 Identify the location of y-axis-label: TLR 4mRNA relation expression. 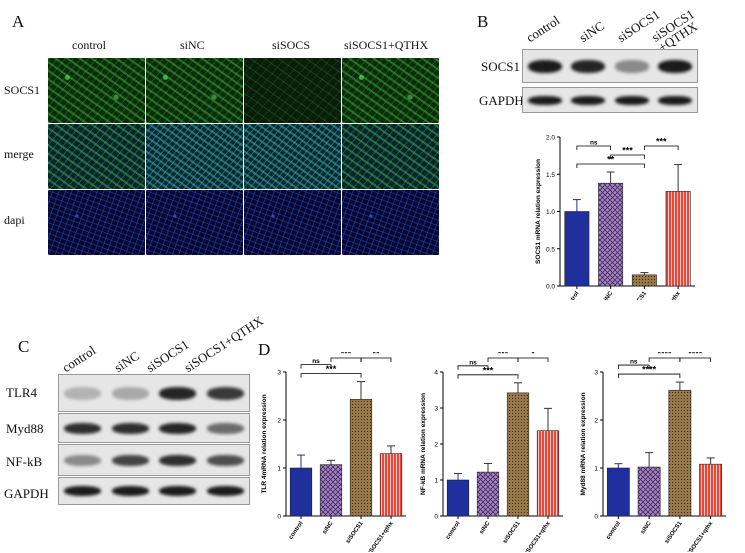
(264, 443).